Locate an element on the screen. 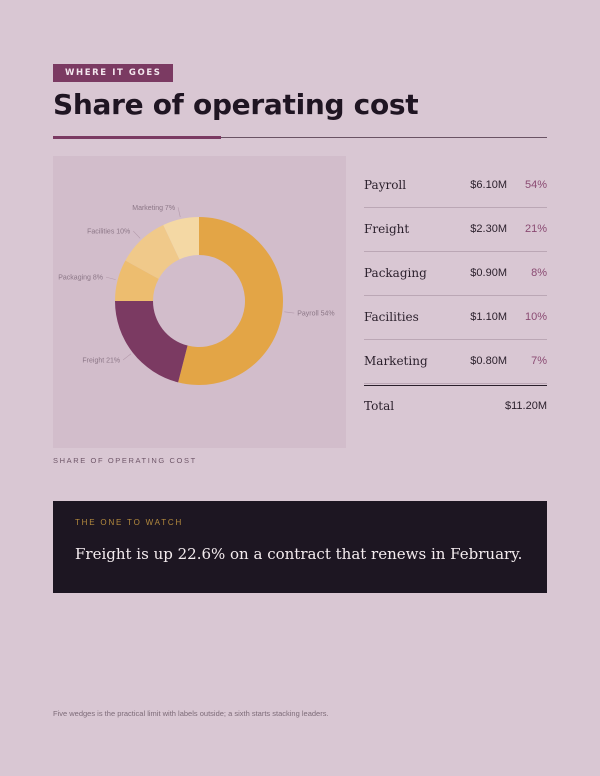 The image size is (600, 776). section-kicker: WHERE IT GOES is located at coordinates (113, 73).